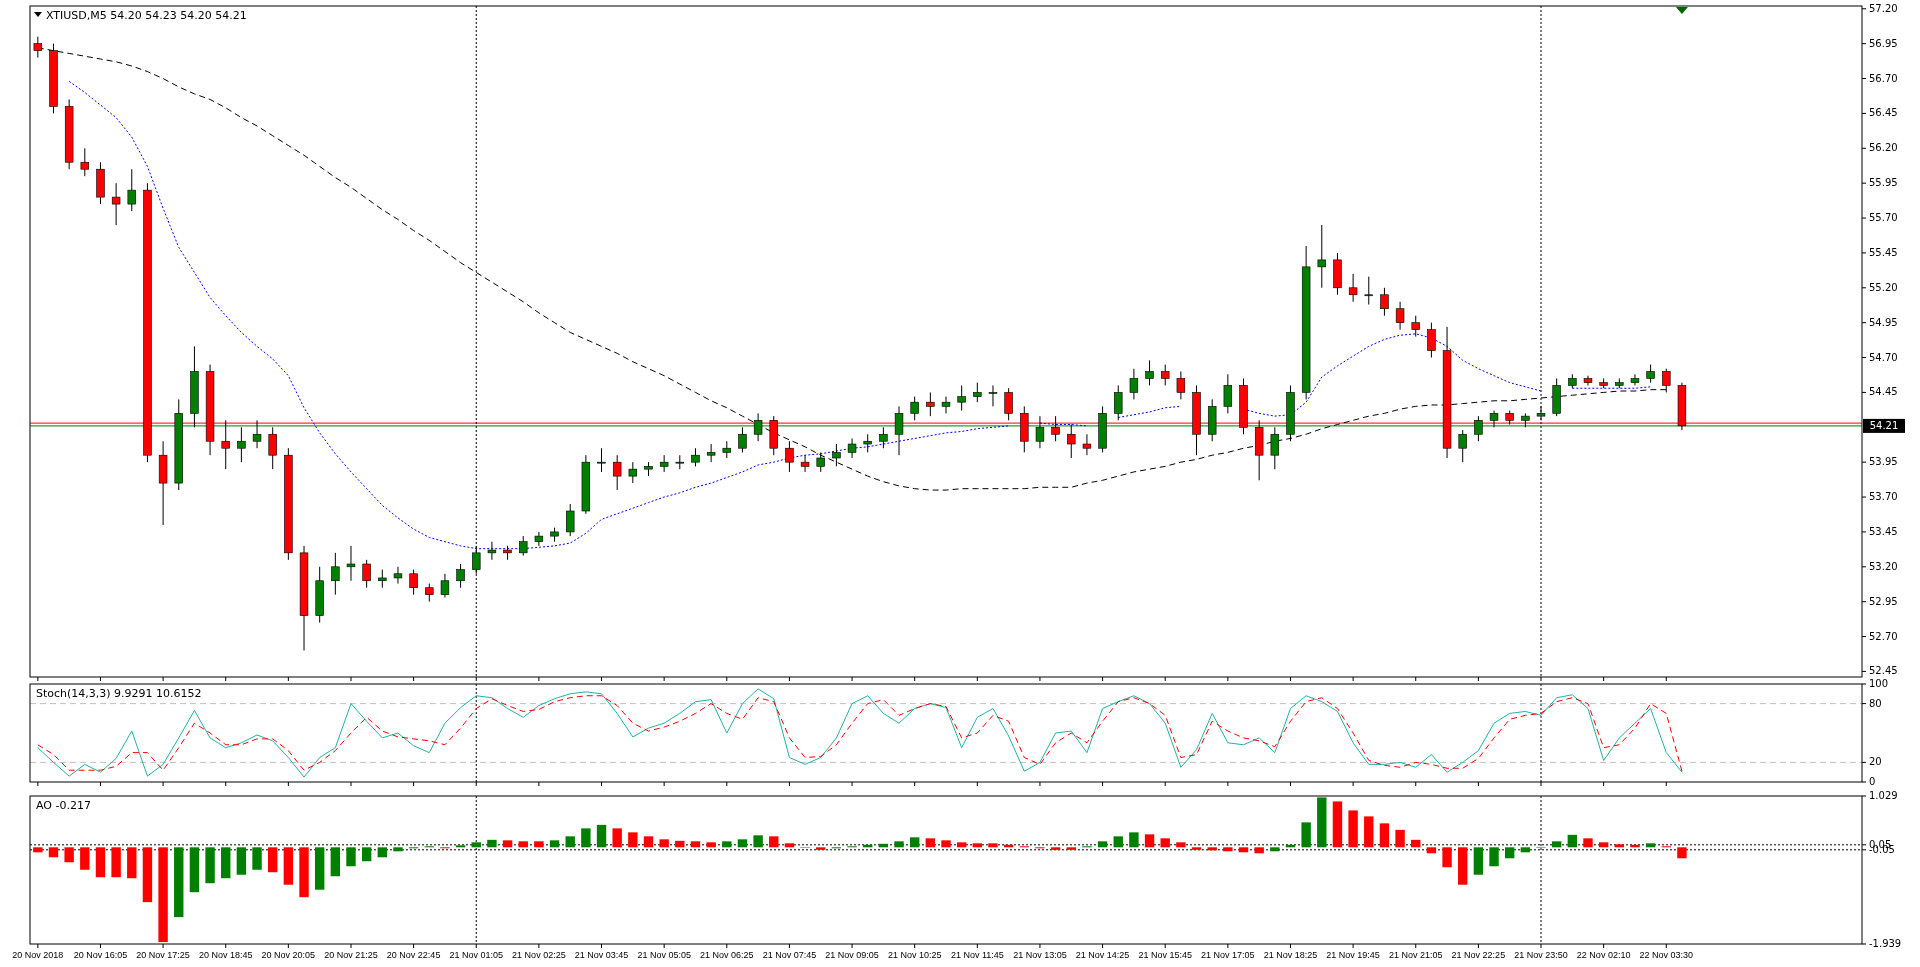  What do you see at coordinates (601, 955) in the screenshot?
I see `x-tick-label: 21 Nov 03:45` at bounding box center [601, 955].